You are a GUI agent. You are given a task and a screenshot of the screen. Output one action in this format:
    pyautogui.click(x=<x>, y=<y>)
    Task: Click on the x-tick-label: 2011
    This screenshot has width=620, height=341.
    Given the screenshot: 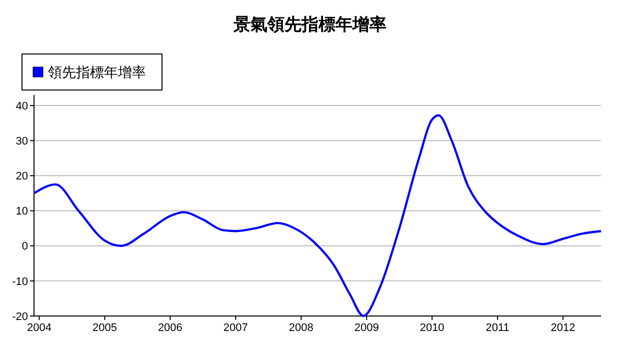 What is the action you would take?
    pyautogui.click(x=498, y=328)
    